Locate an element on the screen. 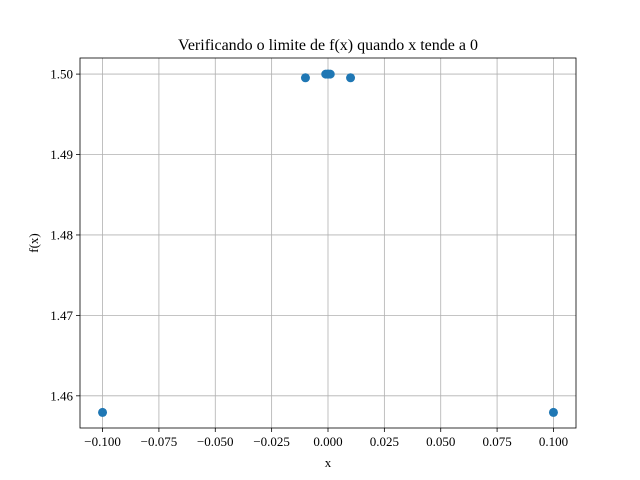 The width and height of the screenshot is (640, 480). x-axis-label: x is located at coordinates (328, 462).